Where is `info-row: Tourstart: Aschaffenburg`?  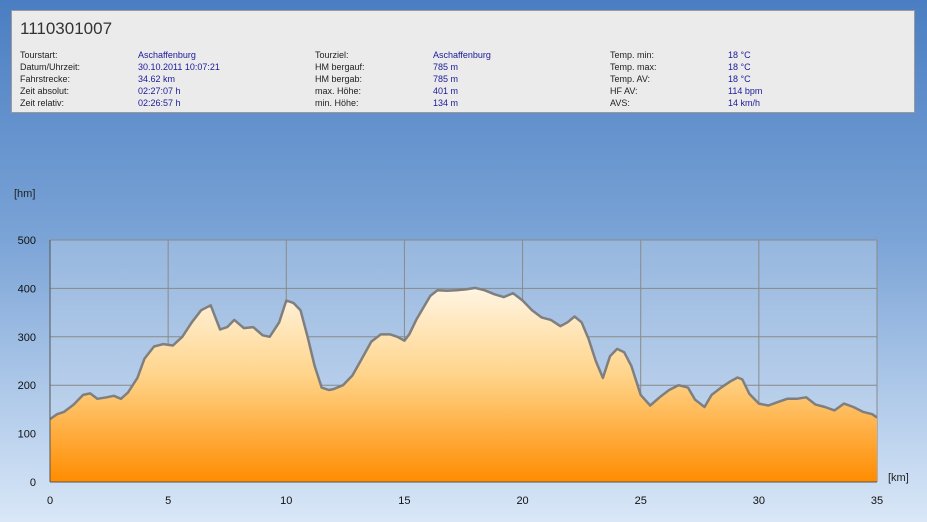
info-row: Tourstart: Aschaffenburg is located at coordinates (108, 55).